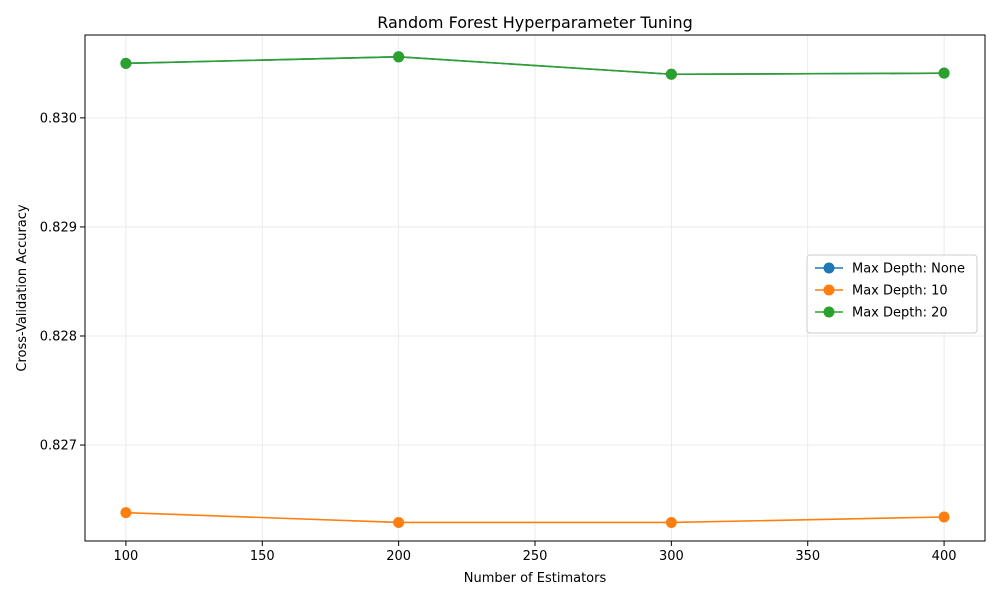 This screenshot has height=600, width=1000. I want to click on y-tick-label: 0.829, so click(58, 227).